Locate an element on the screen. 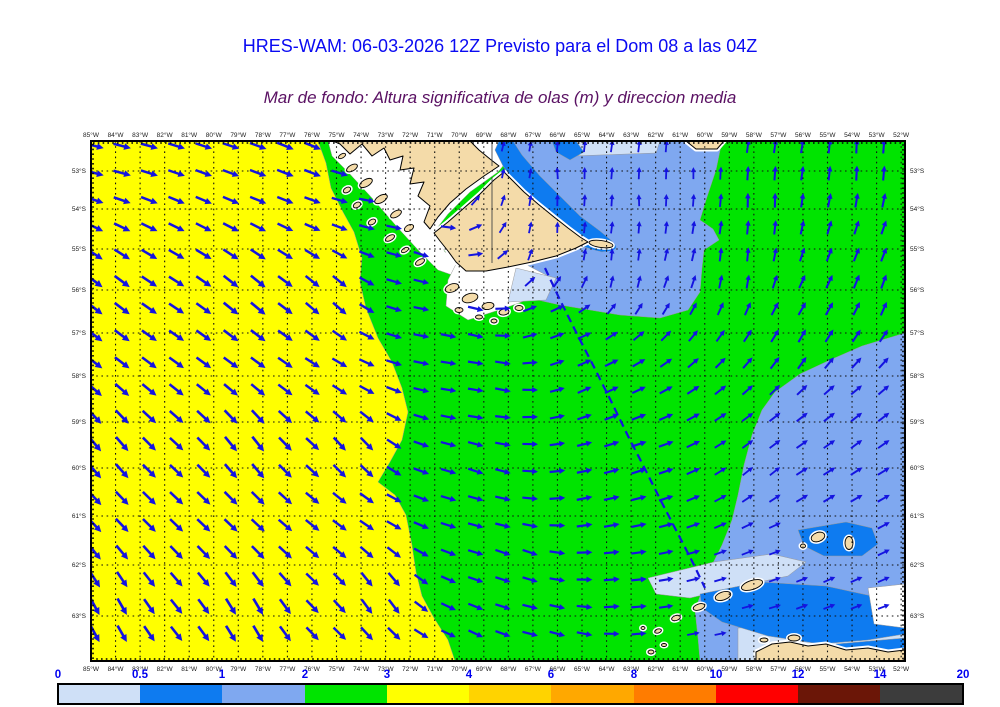 Image resolution: width=1000 pixels, height=707 pixels. lon-label: 70°W is located at coordinates (459, 669).